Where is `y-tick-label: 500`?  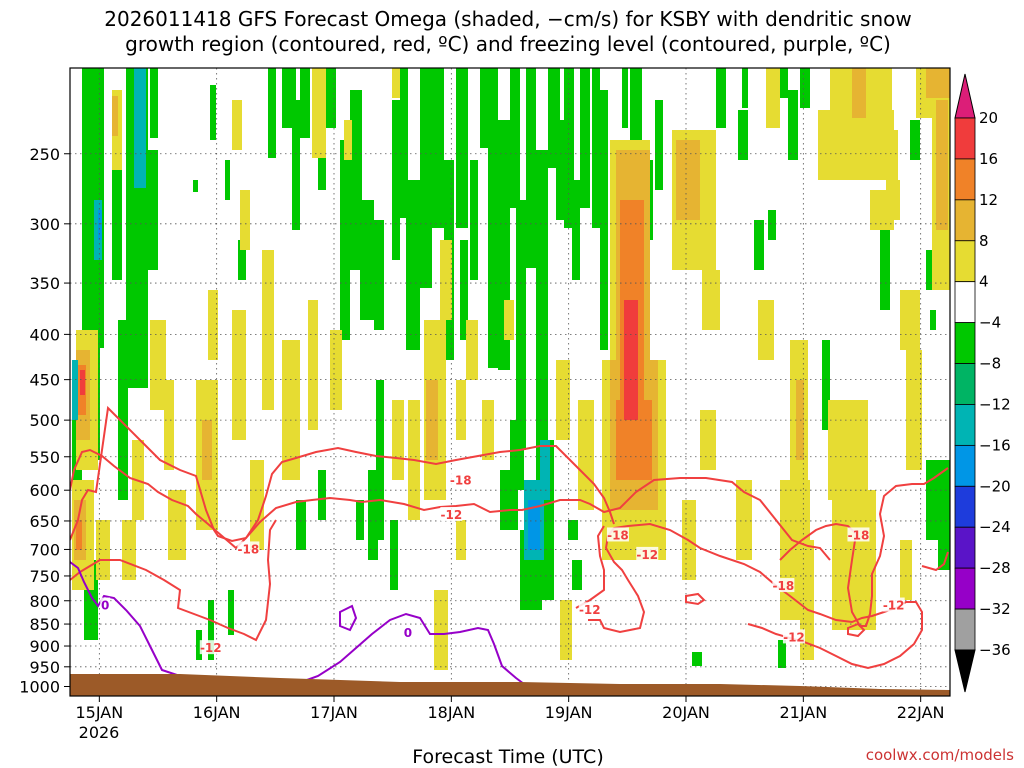 y-tick-label: 500 is located at coordinates (44, 420).